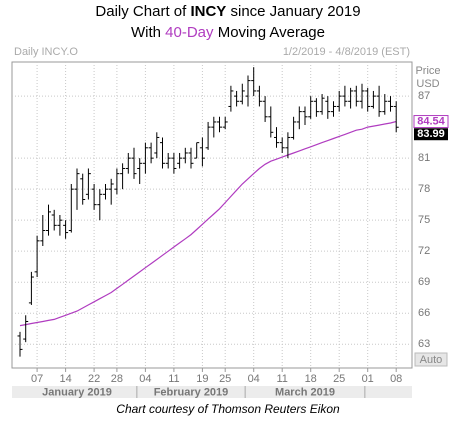  I want to click on chart-subtitle: With 40-Day Moving Average, so click(228, 32).